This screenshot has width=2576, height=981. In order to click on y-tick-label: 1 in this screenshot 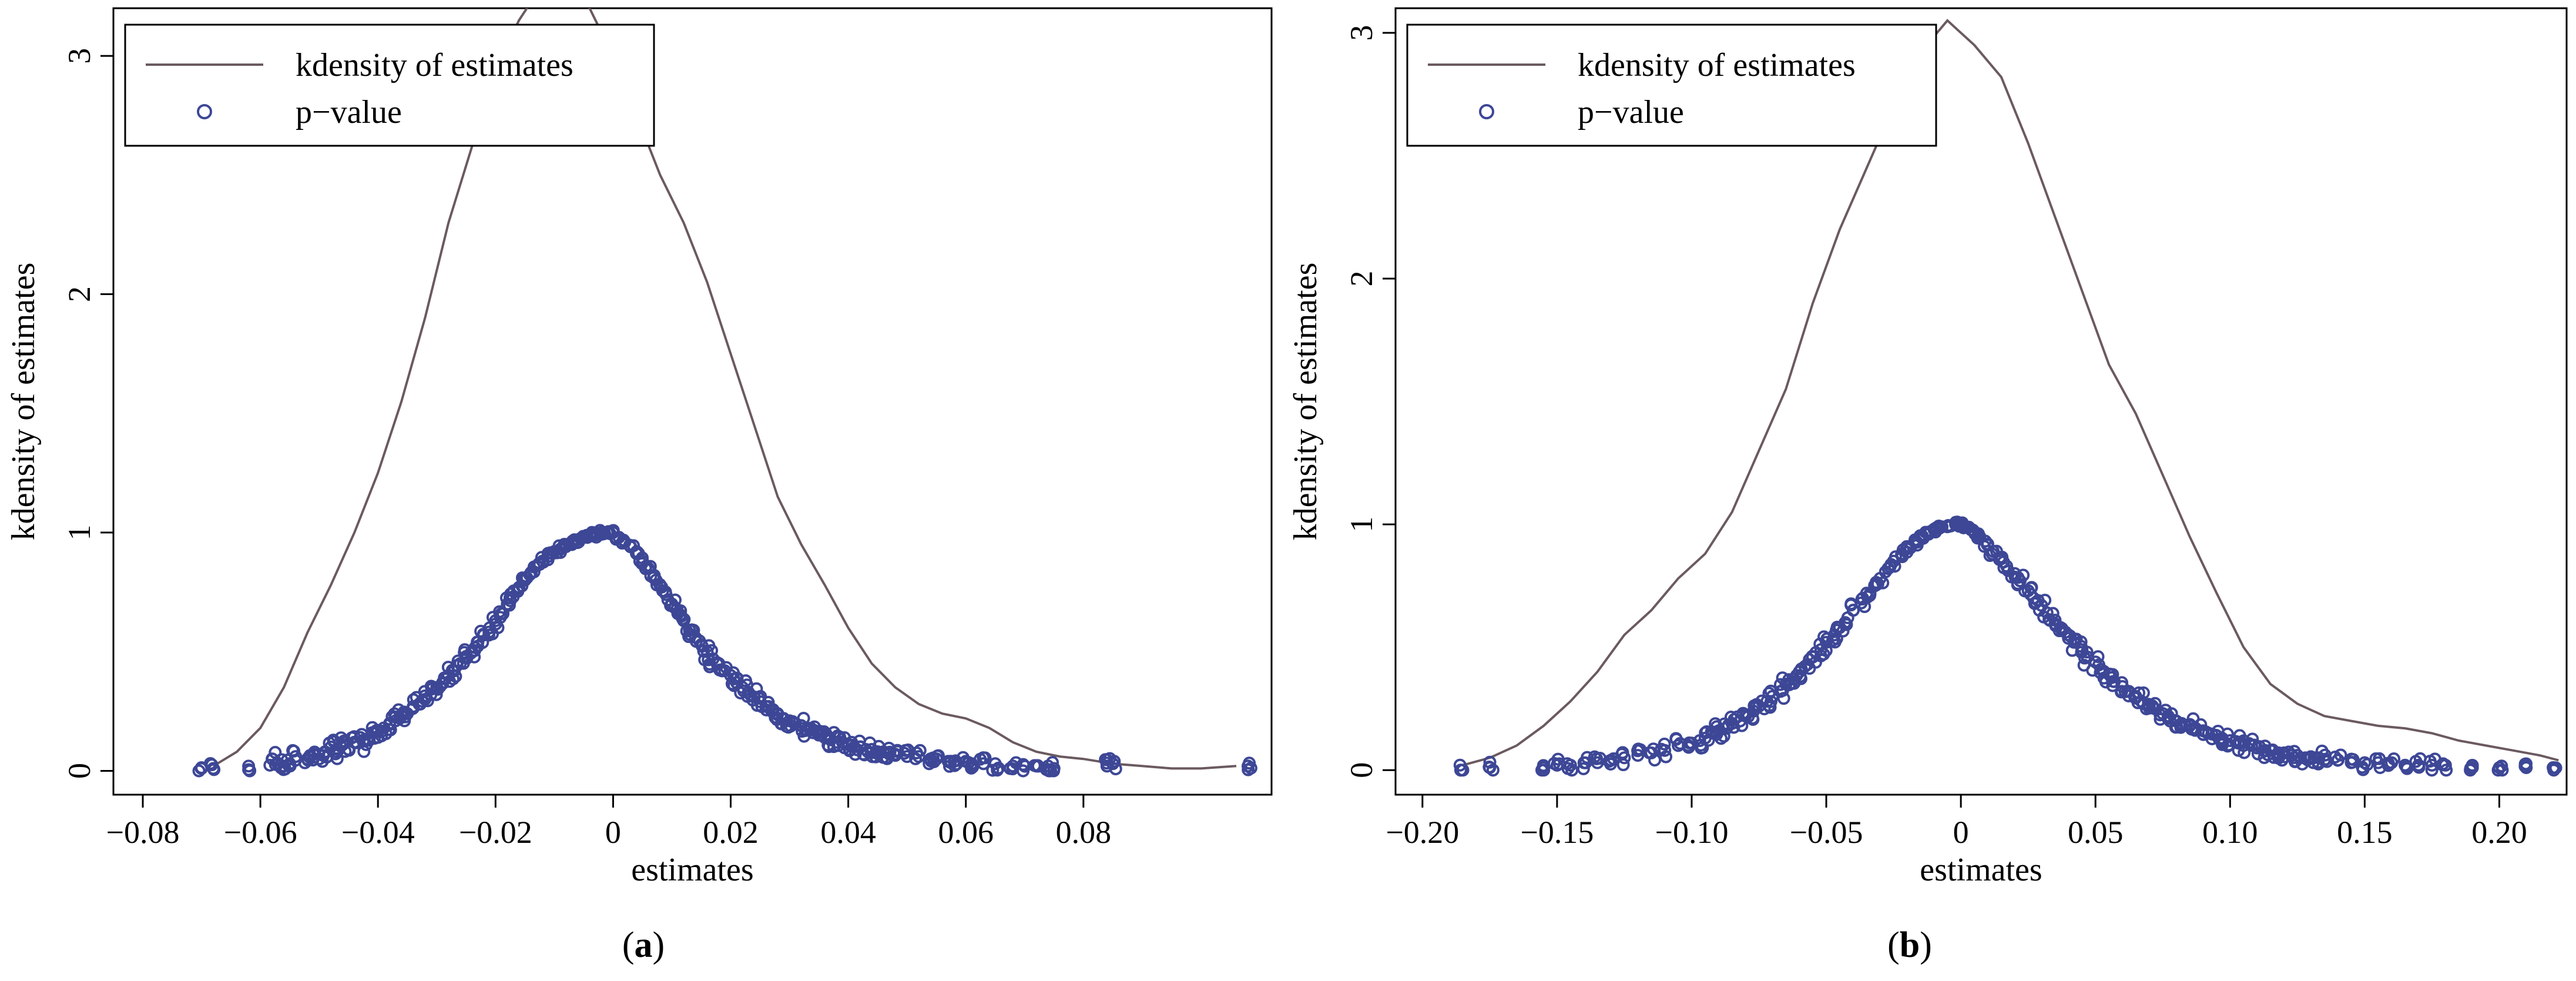, I will do `click(1362, 525)`.